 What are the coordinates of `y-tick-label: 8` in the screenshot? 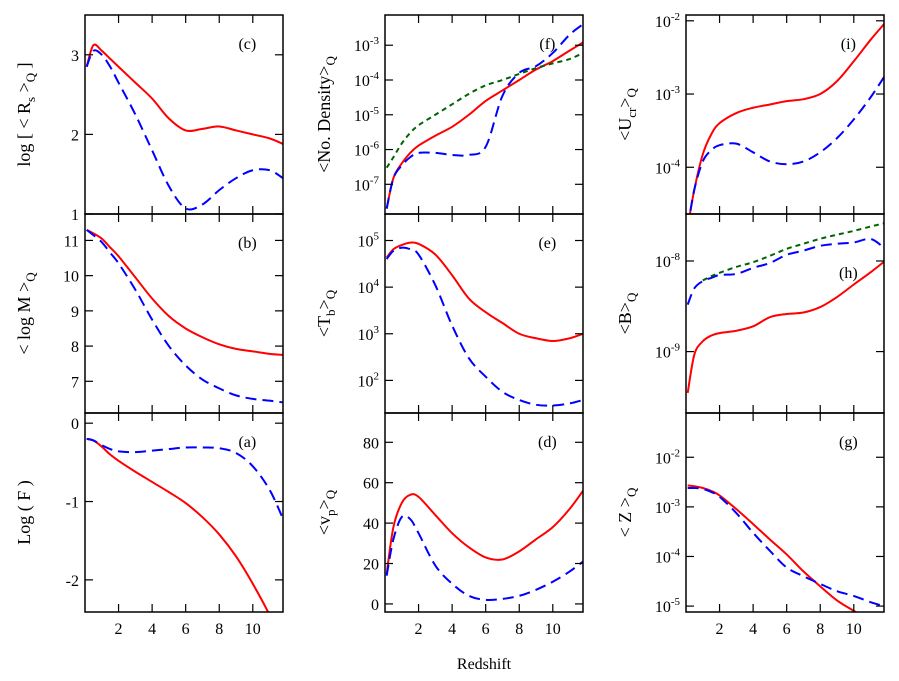 It's located at (75, 347).